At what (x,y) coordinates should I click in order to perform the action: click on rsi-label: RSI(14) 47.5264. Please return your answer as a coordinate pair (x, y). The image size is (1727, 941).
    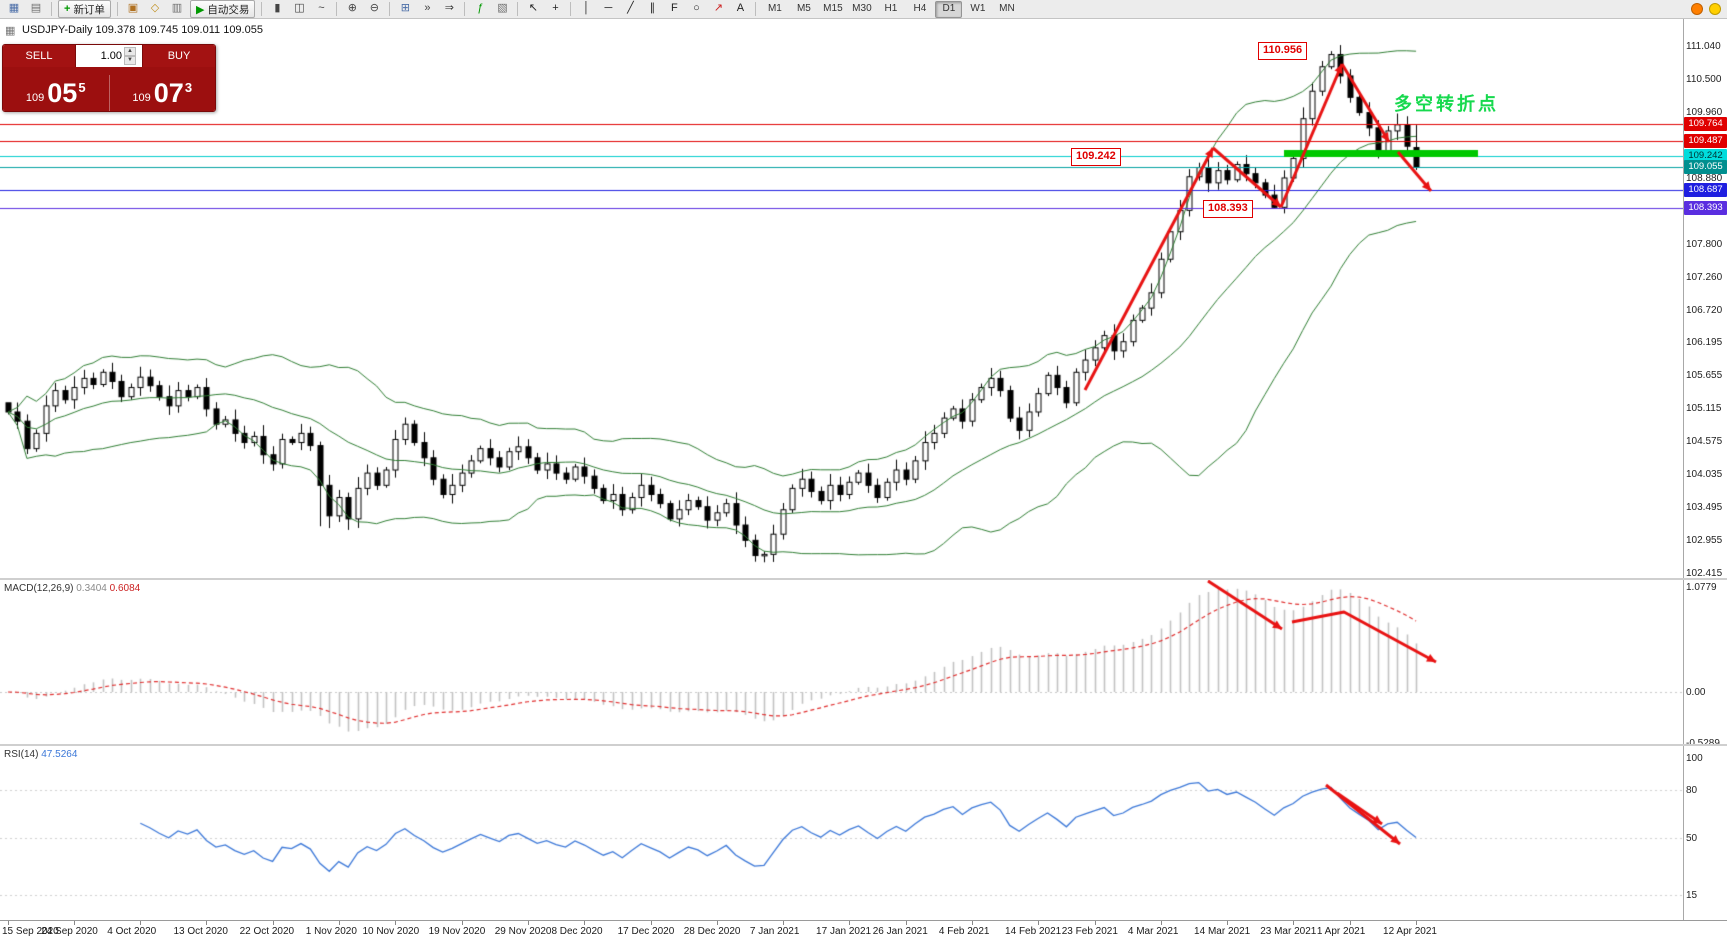
    Looking at the image, I should click on (40, 754).